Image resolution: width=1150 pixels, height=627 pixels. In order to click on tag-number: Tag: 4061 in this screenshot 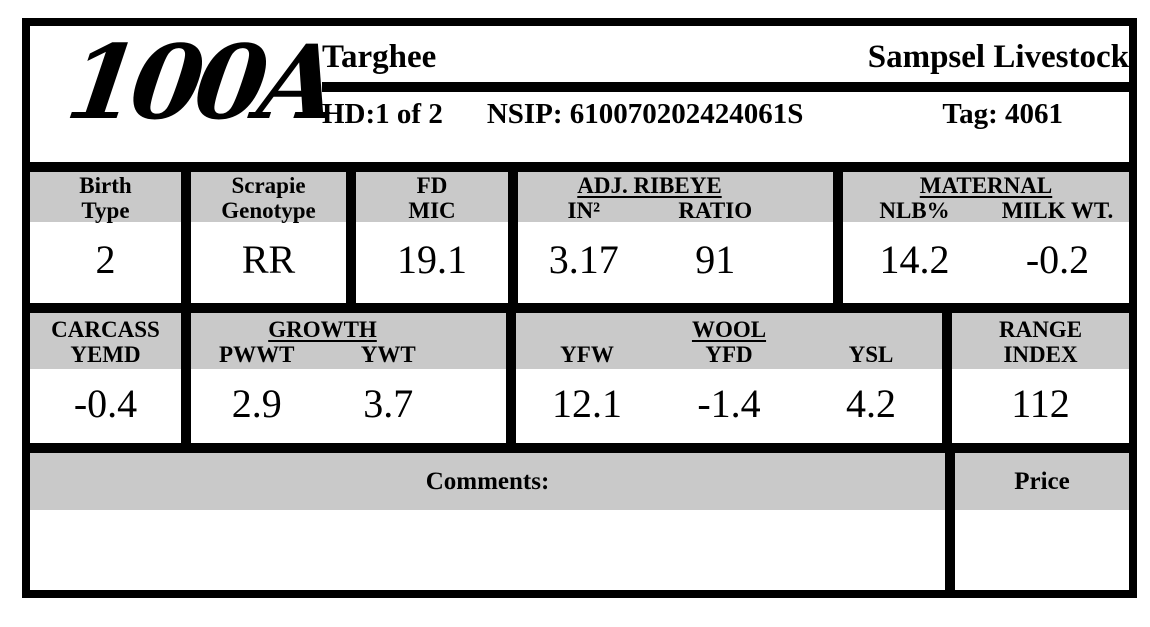, I will do `click(1002, 114)`.